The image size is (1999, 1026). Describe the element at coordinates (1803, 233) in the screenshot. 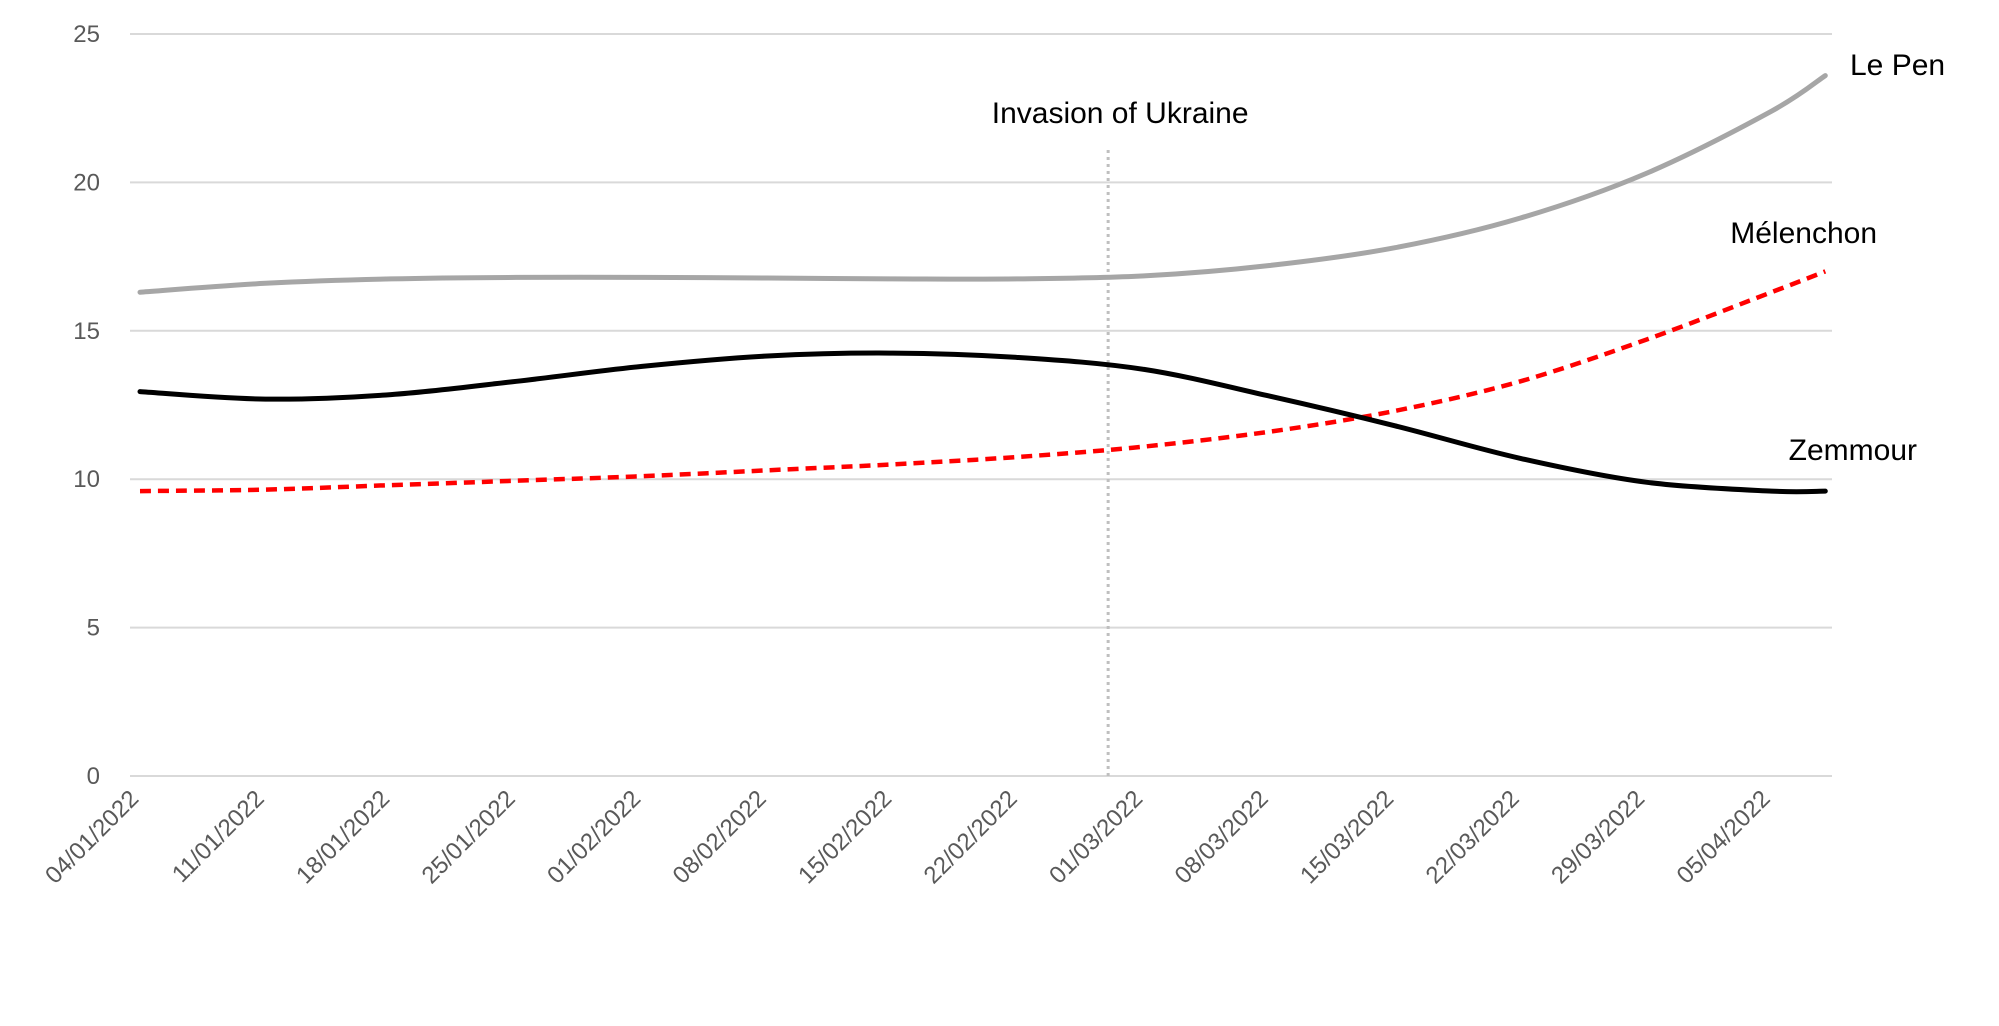

I see `series-label-melenchon: Mélenchon` at that location.